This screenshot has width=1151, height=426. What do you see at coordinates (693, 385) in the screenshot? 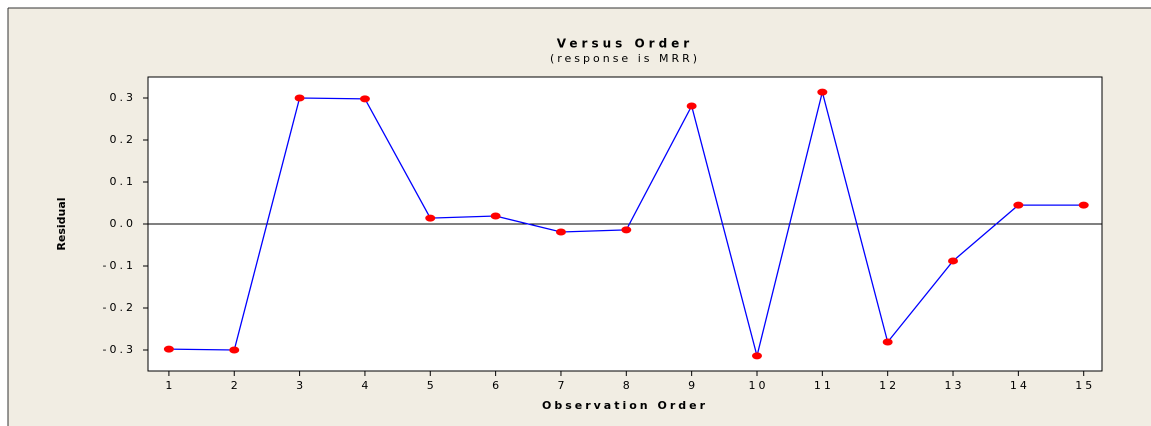
I see `x-tick-label: 9` at bounding box center [693, 385].